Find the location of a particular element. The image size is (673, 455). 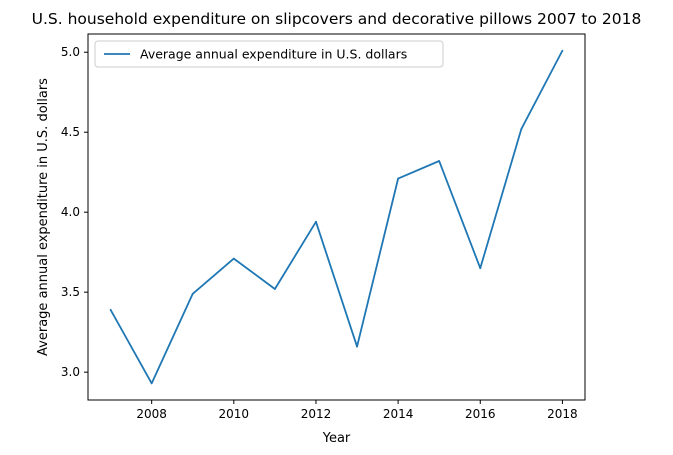

x-tick-label: 2014 is located at coordinates (398, 414).